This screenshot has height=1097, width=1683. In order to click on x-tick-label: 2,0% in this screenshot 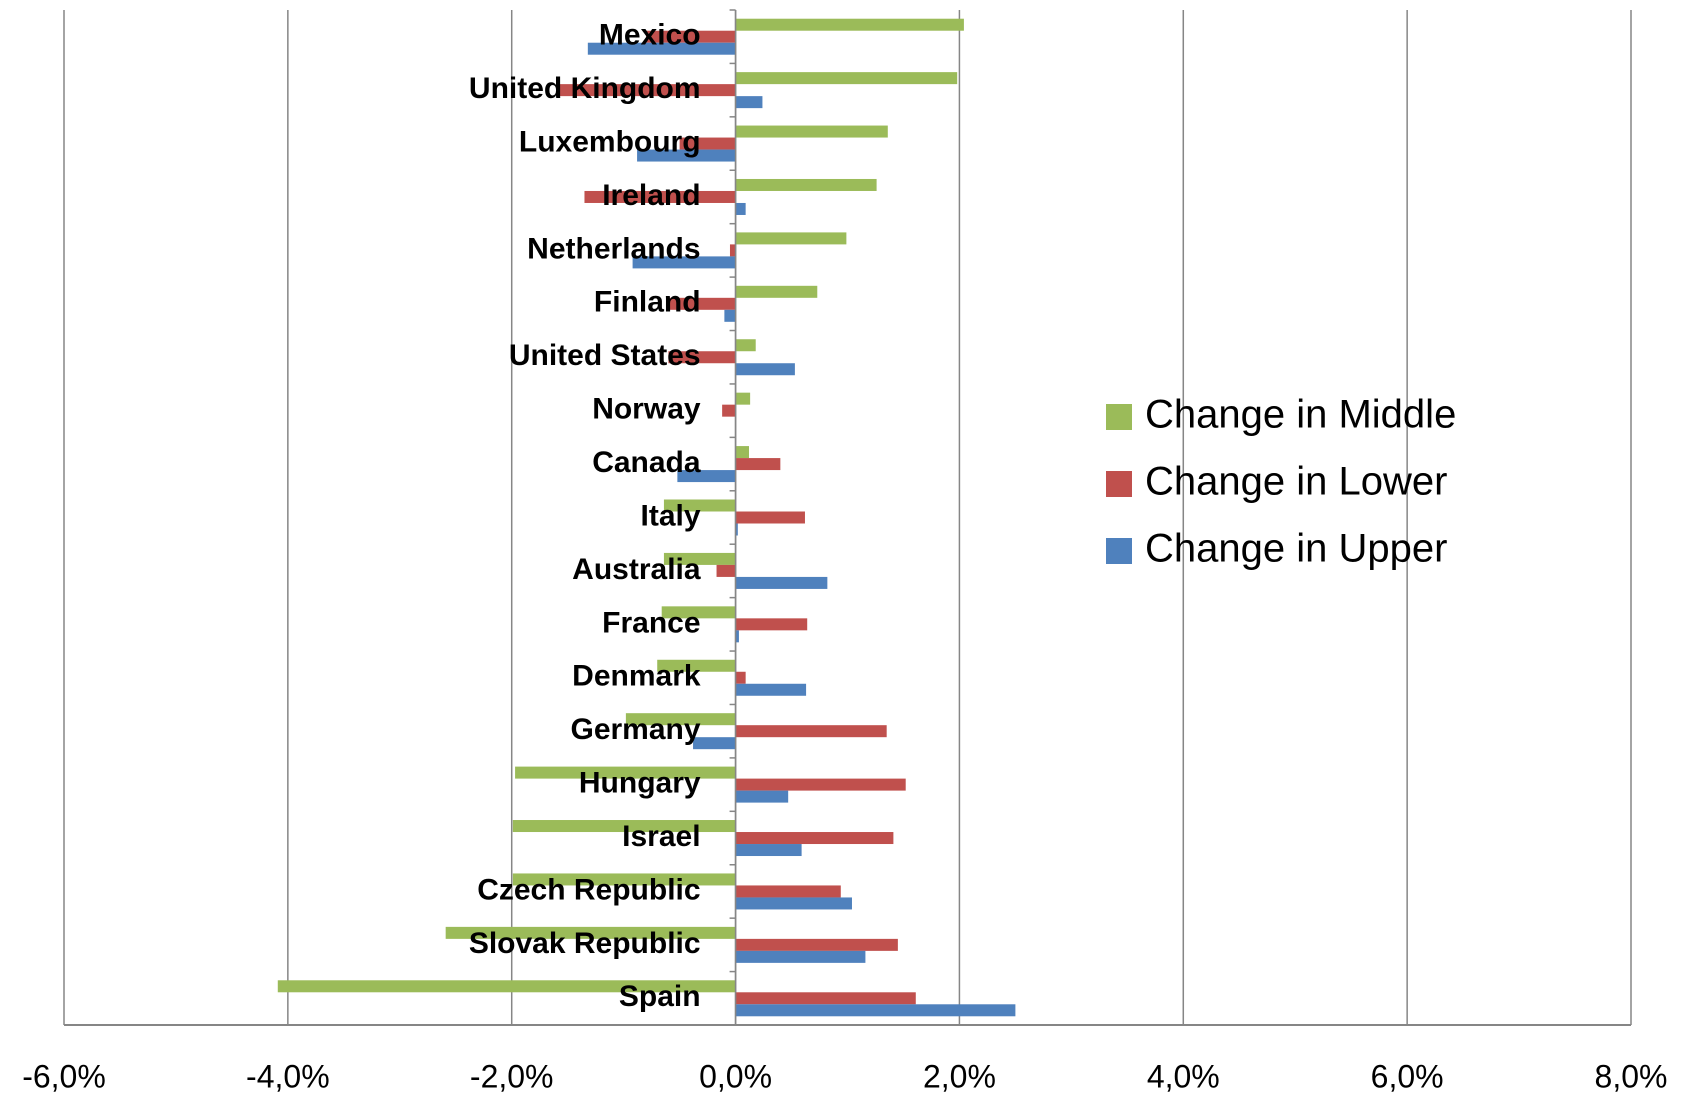, I will do `click(959, 1076)`.